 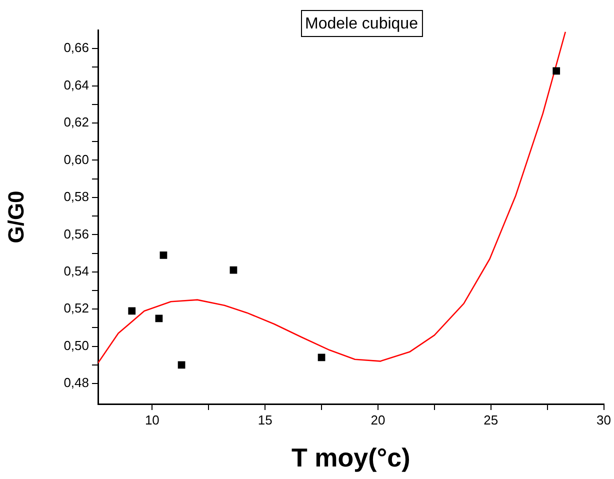 I want to click on y-tick-label: 0,64, so click(x=76, y=84).